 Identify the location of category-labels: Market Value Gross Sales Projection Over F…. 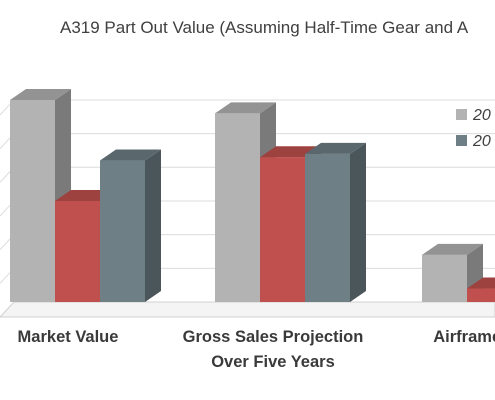
(256, 349).